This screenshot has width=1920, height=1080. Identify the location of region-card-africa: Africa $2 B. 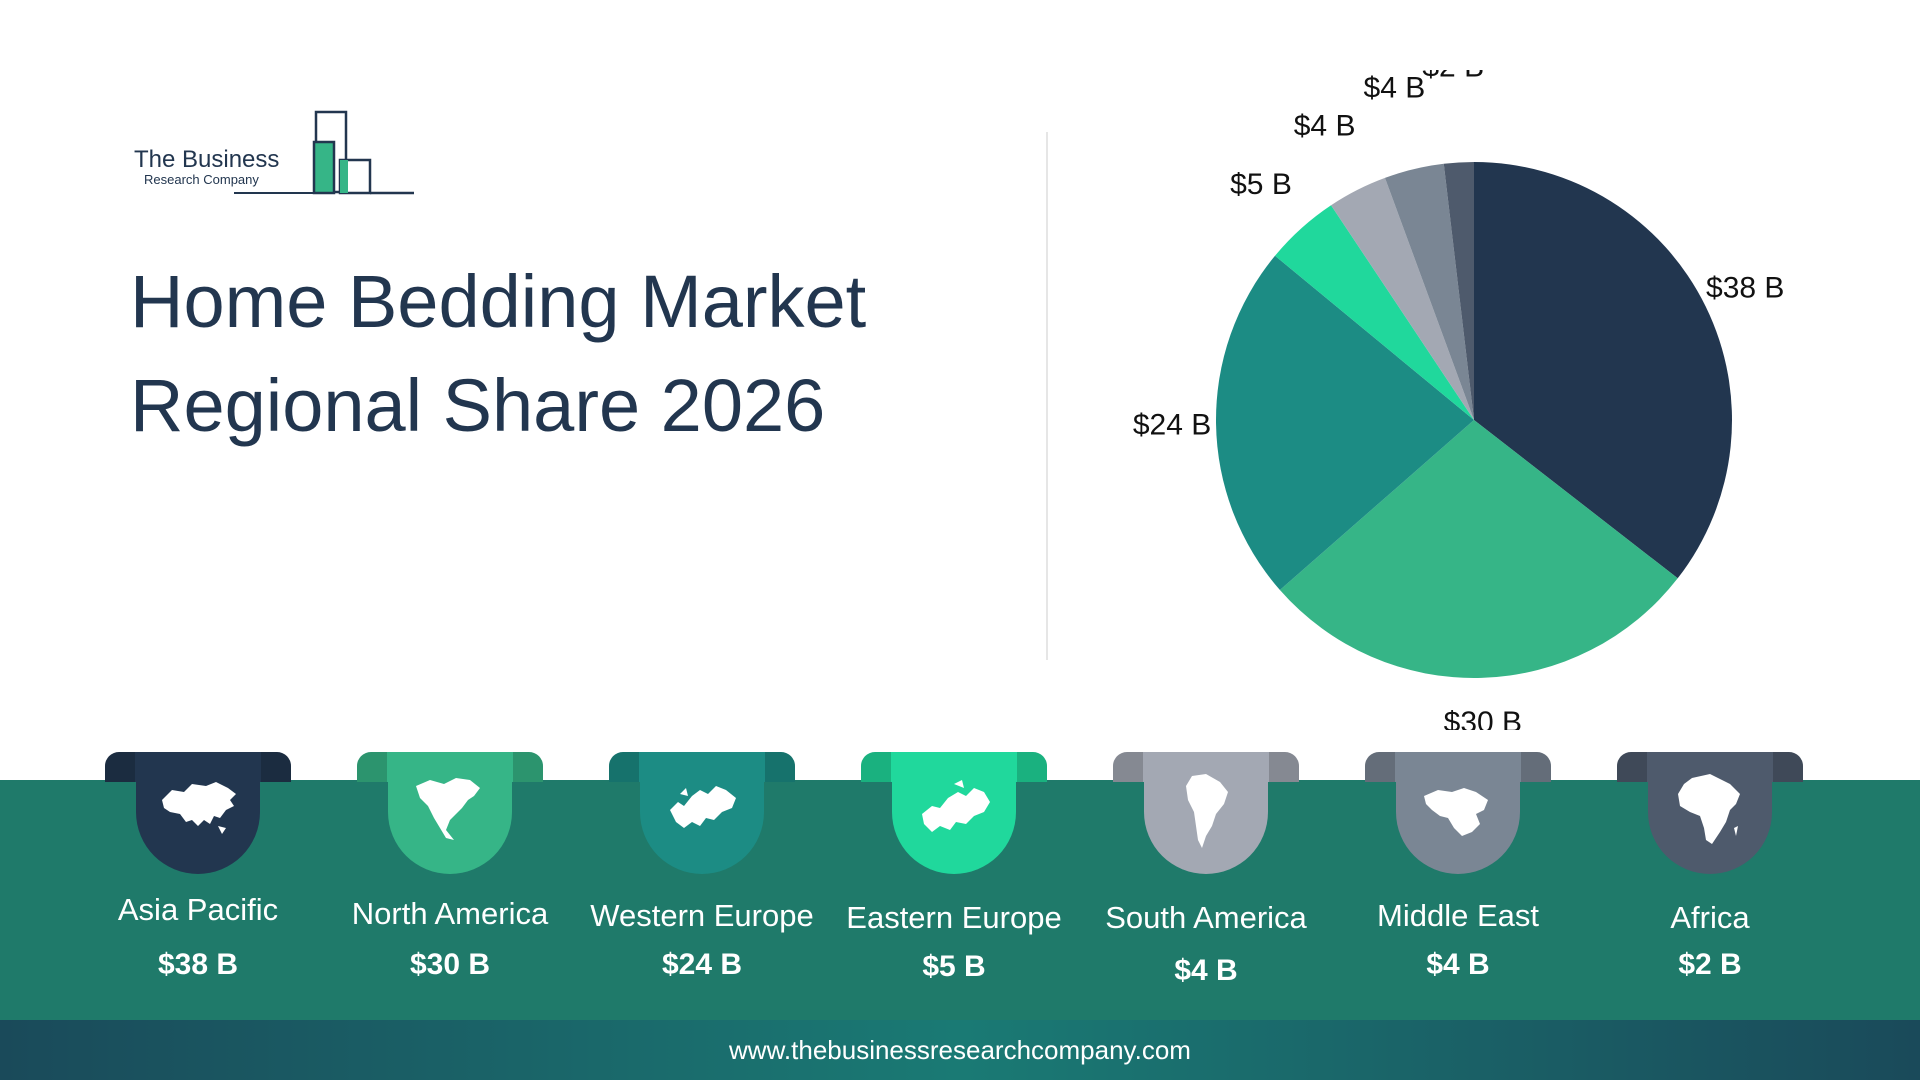
(1702, 877).